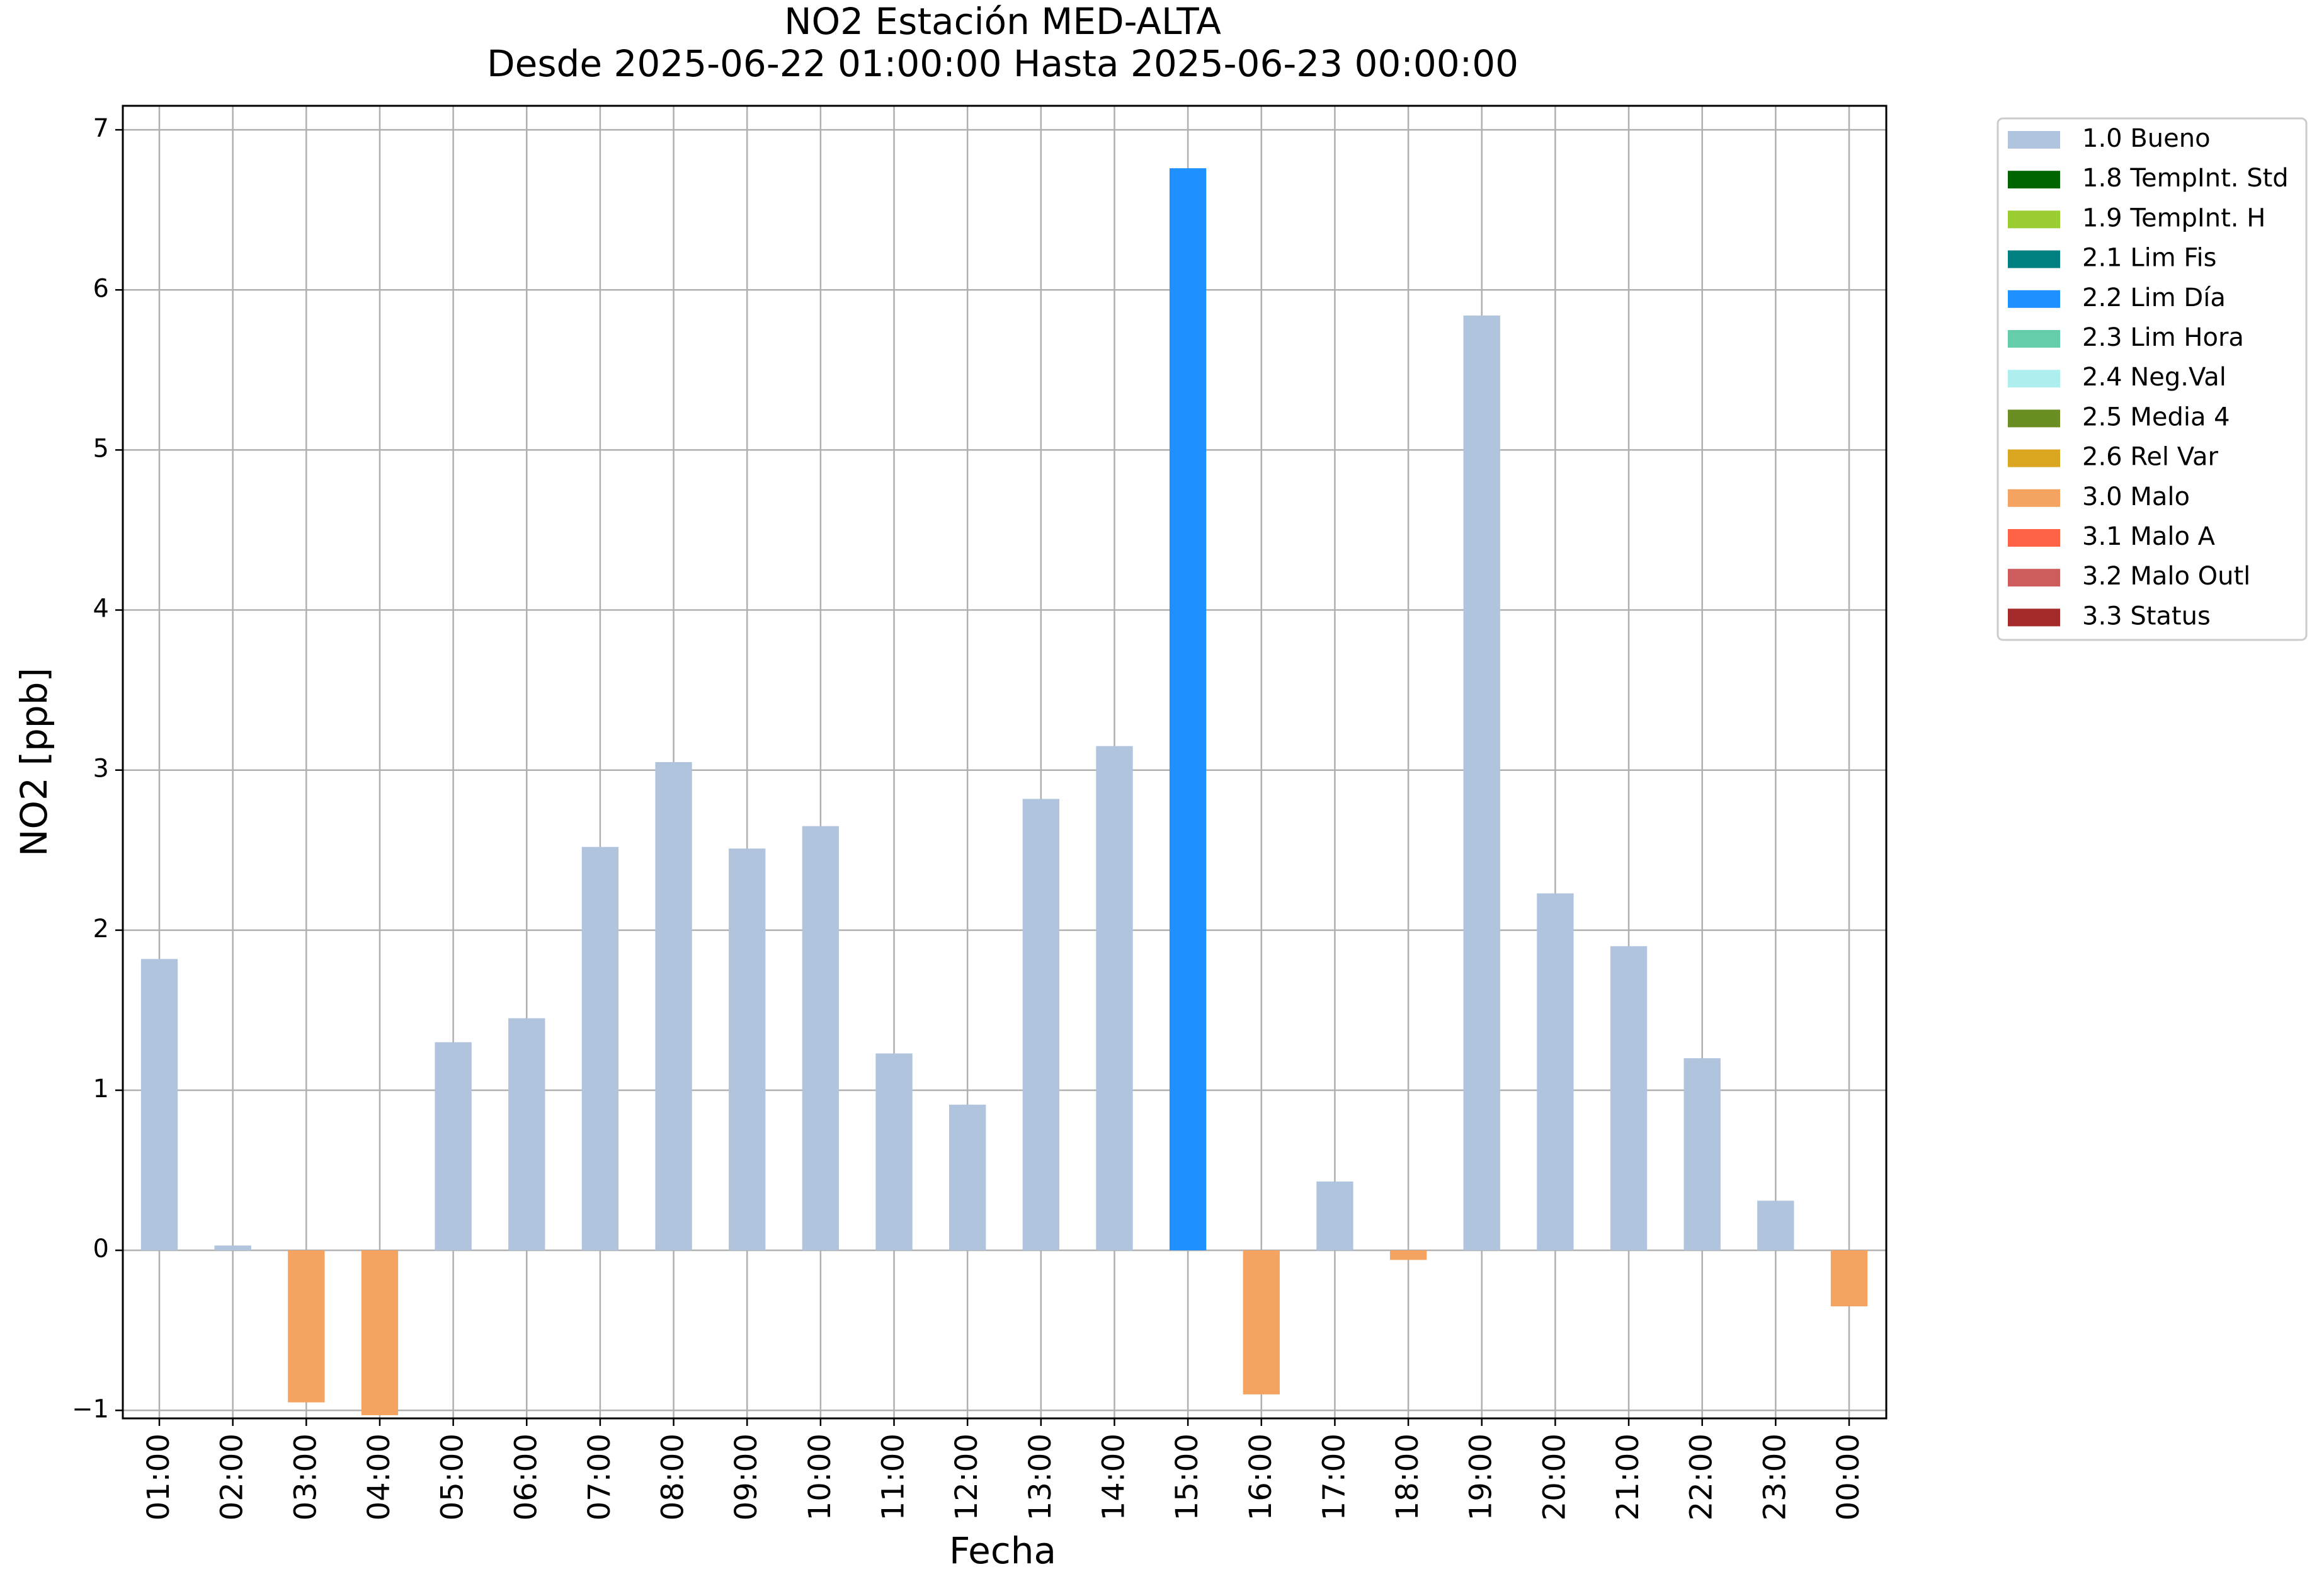 Image resolution: width=2324 pixels, height=1596 pixels. What do you see at coordinates (1114, 1477) in the screenshot?
I see `x-tick-label: 14:00` at bounding box center [1114, 1477].